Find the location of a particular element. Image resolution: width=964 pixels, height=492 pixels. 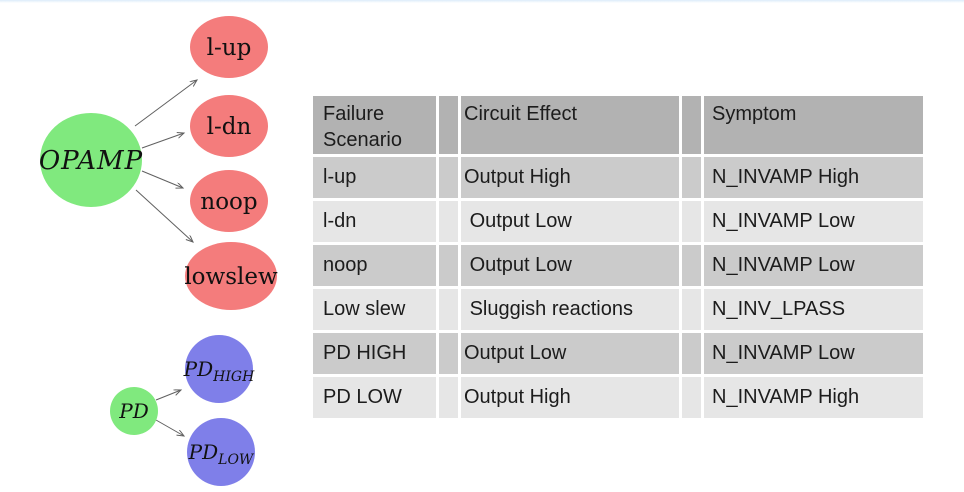

header-circuit-effect: Circuit Effect is located at coordinates (570, 125).